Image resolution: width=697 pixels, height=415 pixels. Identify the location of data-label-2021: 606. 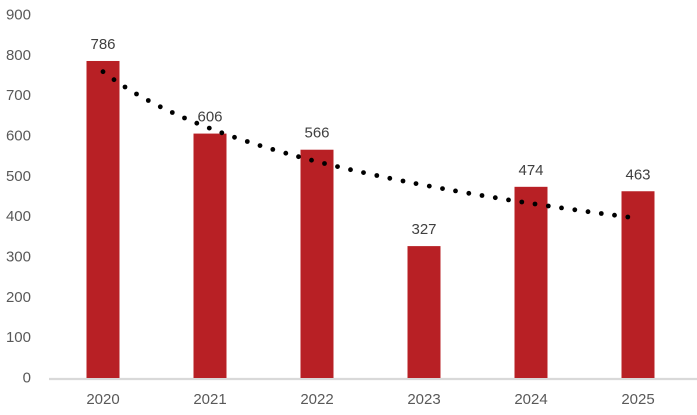
(209, 117).